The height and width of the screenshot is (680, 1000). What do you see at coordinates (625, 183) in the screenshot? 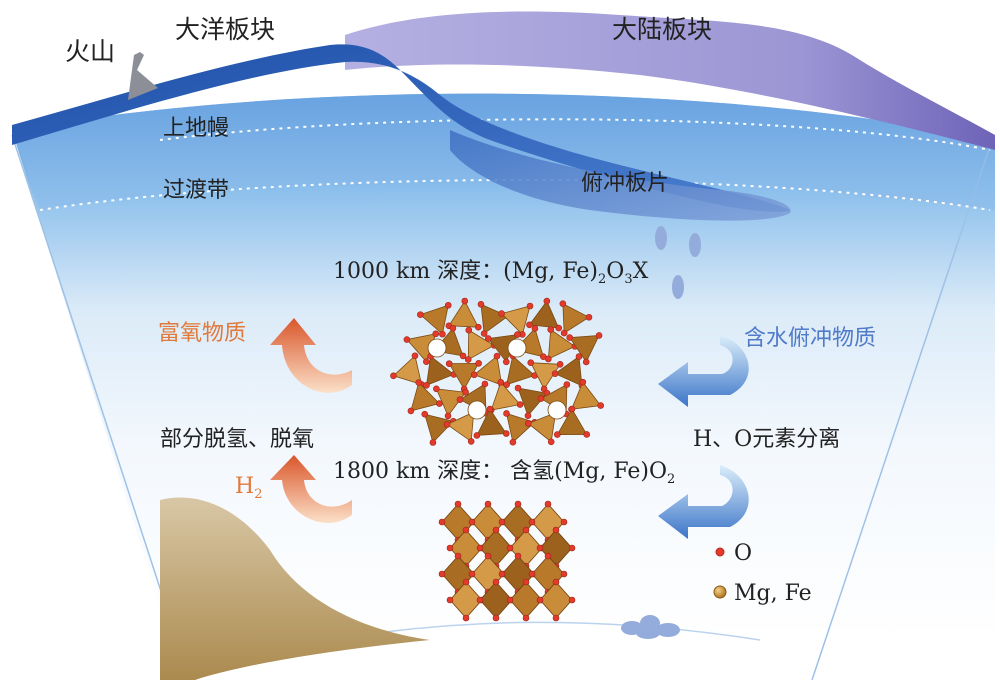
I see `subducting-slab-label: 俯冲板片` at bounding box center [625, 183].